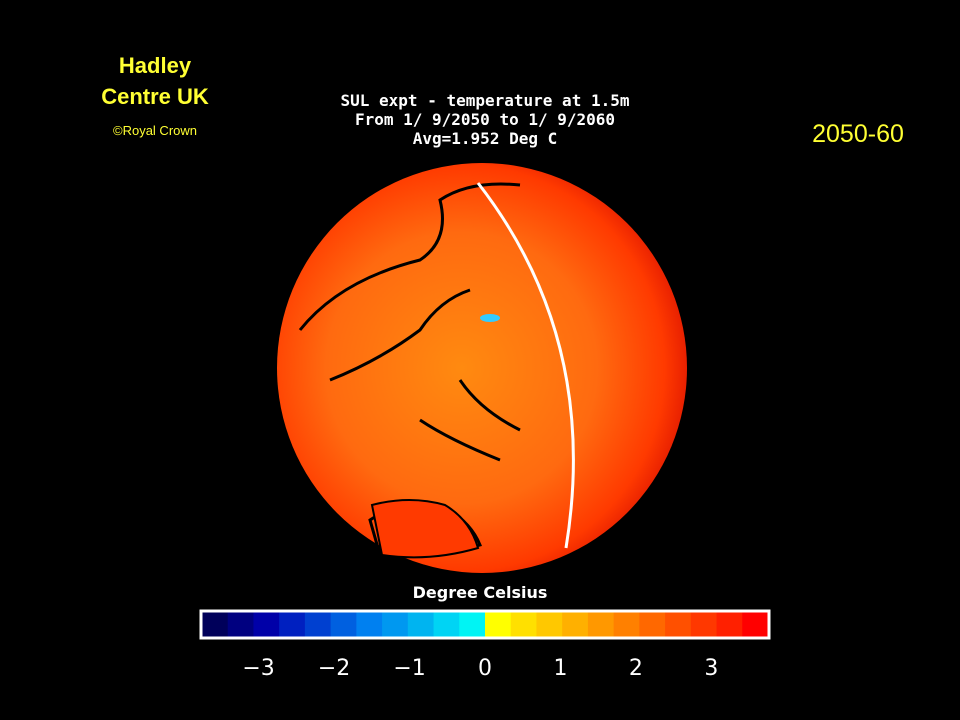  What do you see at coordinates (485, 119) in the screenshot?
I see `map-title: From 1/ 9/2050 to 1/ 9/2060` at bounding box center [485, 119].